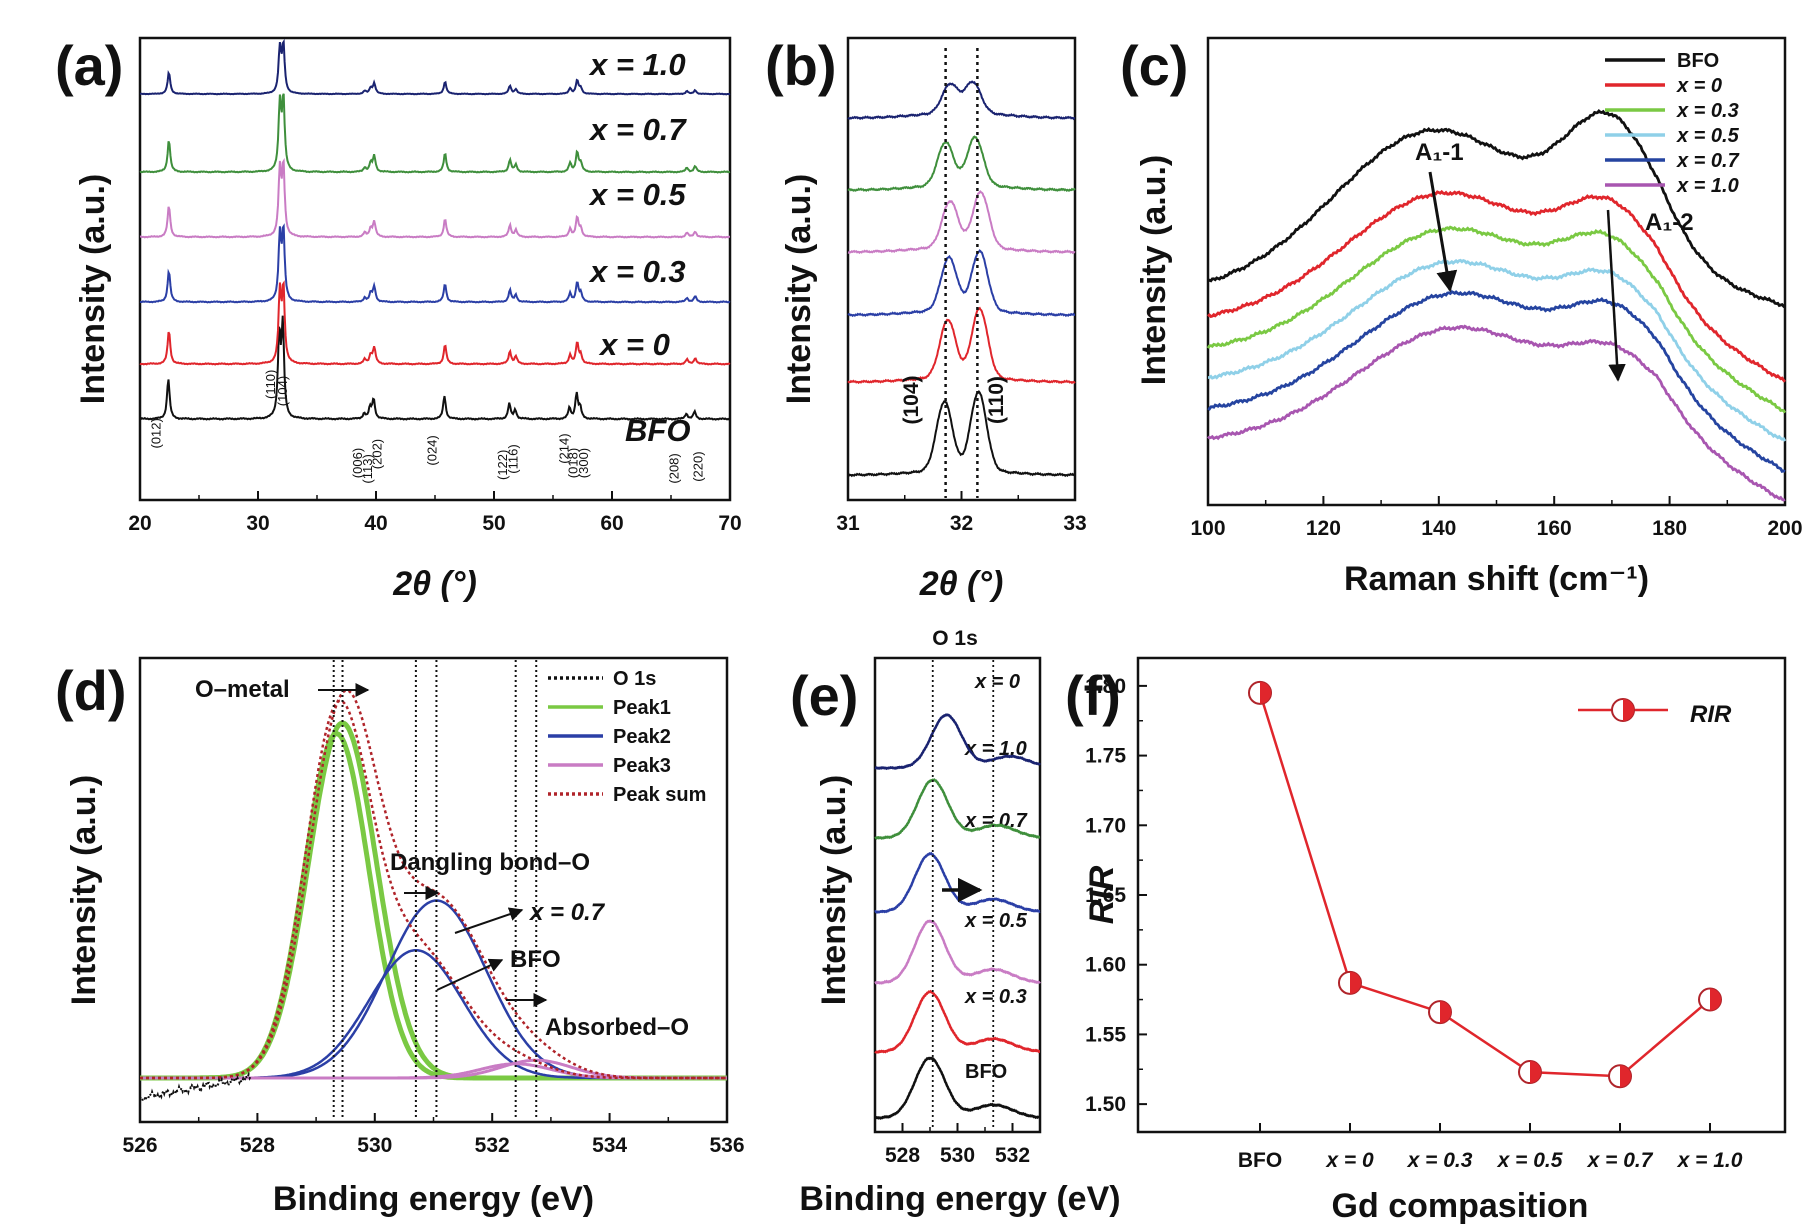  I want to click on panel-f-y-tick-label: 1.80, so click(1105, 686).